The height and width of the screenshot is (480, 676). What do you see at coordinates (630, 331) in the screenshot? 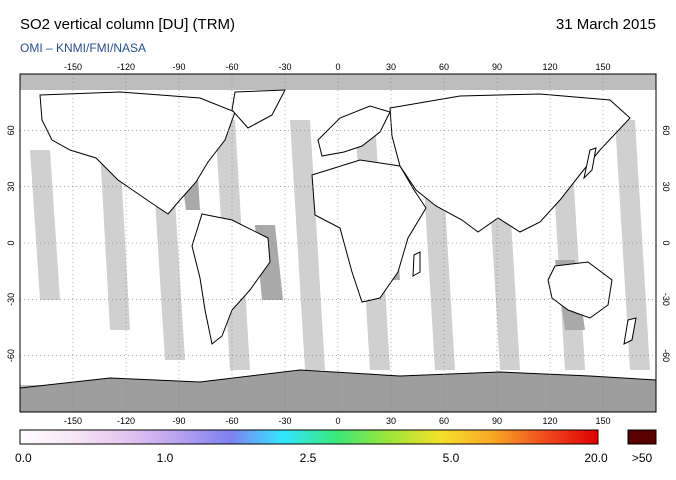
I see `new-zealand-land` at bounding box center [630, 331].